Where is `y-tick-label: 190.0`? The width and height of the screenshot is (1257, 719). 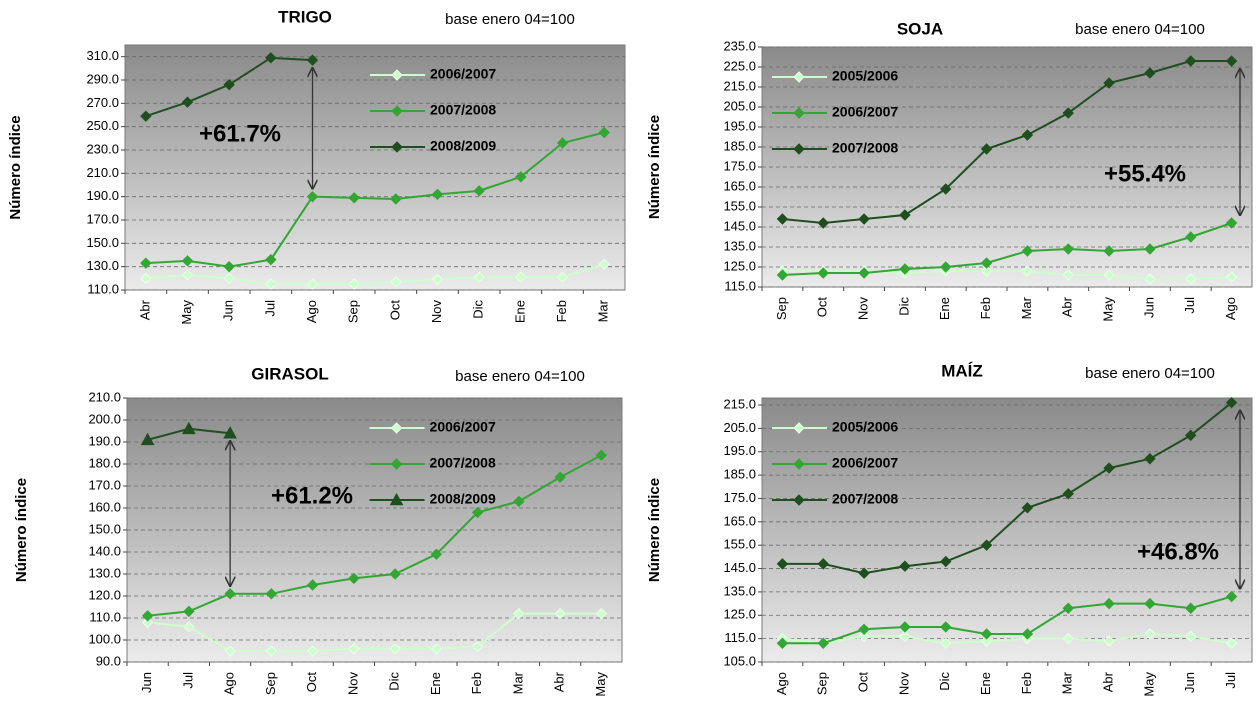
y-tick-label: 190.0 is located at coordinates (104, 440).